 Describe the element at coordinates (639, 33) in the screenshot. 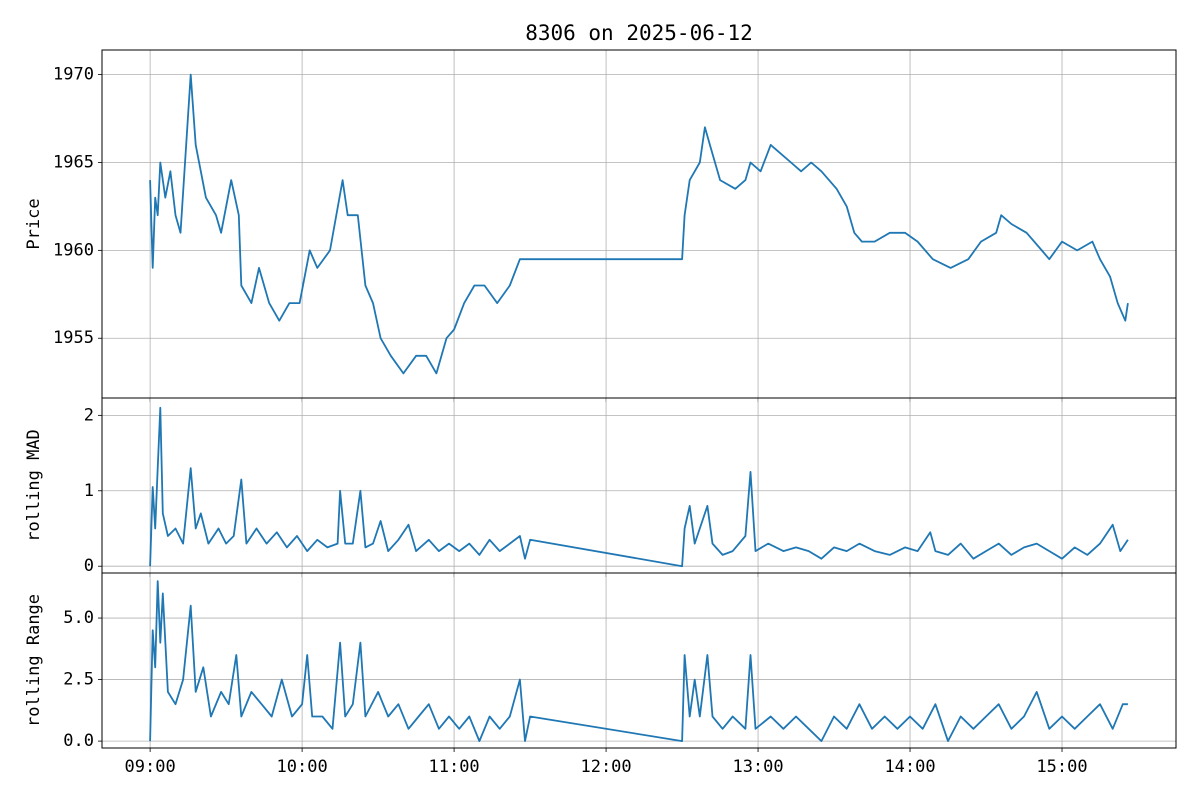

I see `chart-title: 8306 on 2025-06-12` at that location.